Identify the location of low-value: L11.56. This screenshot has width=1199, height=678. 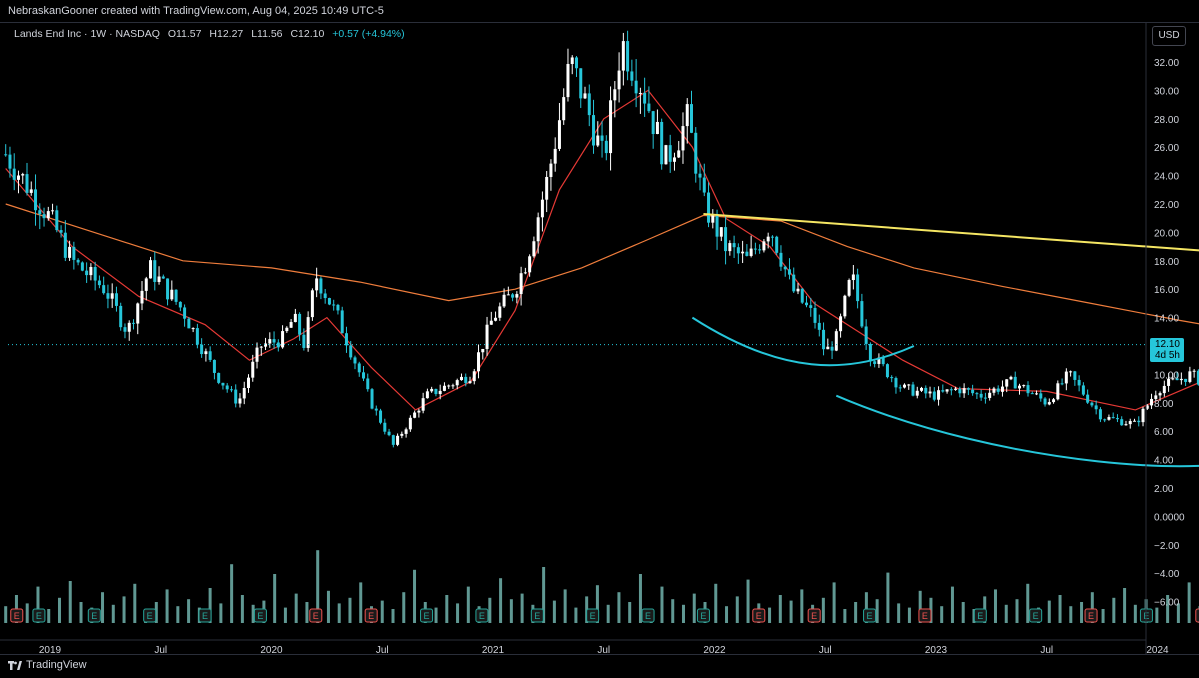
(266, 34).